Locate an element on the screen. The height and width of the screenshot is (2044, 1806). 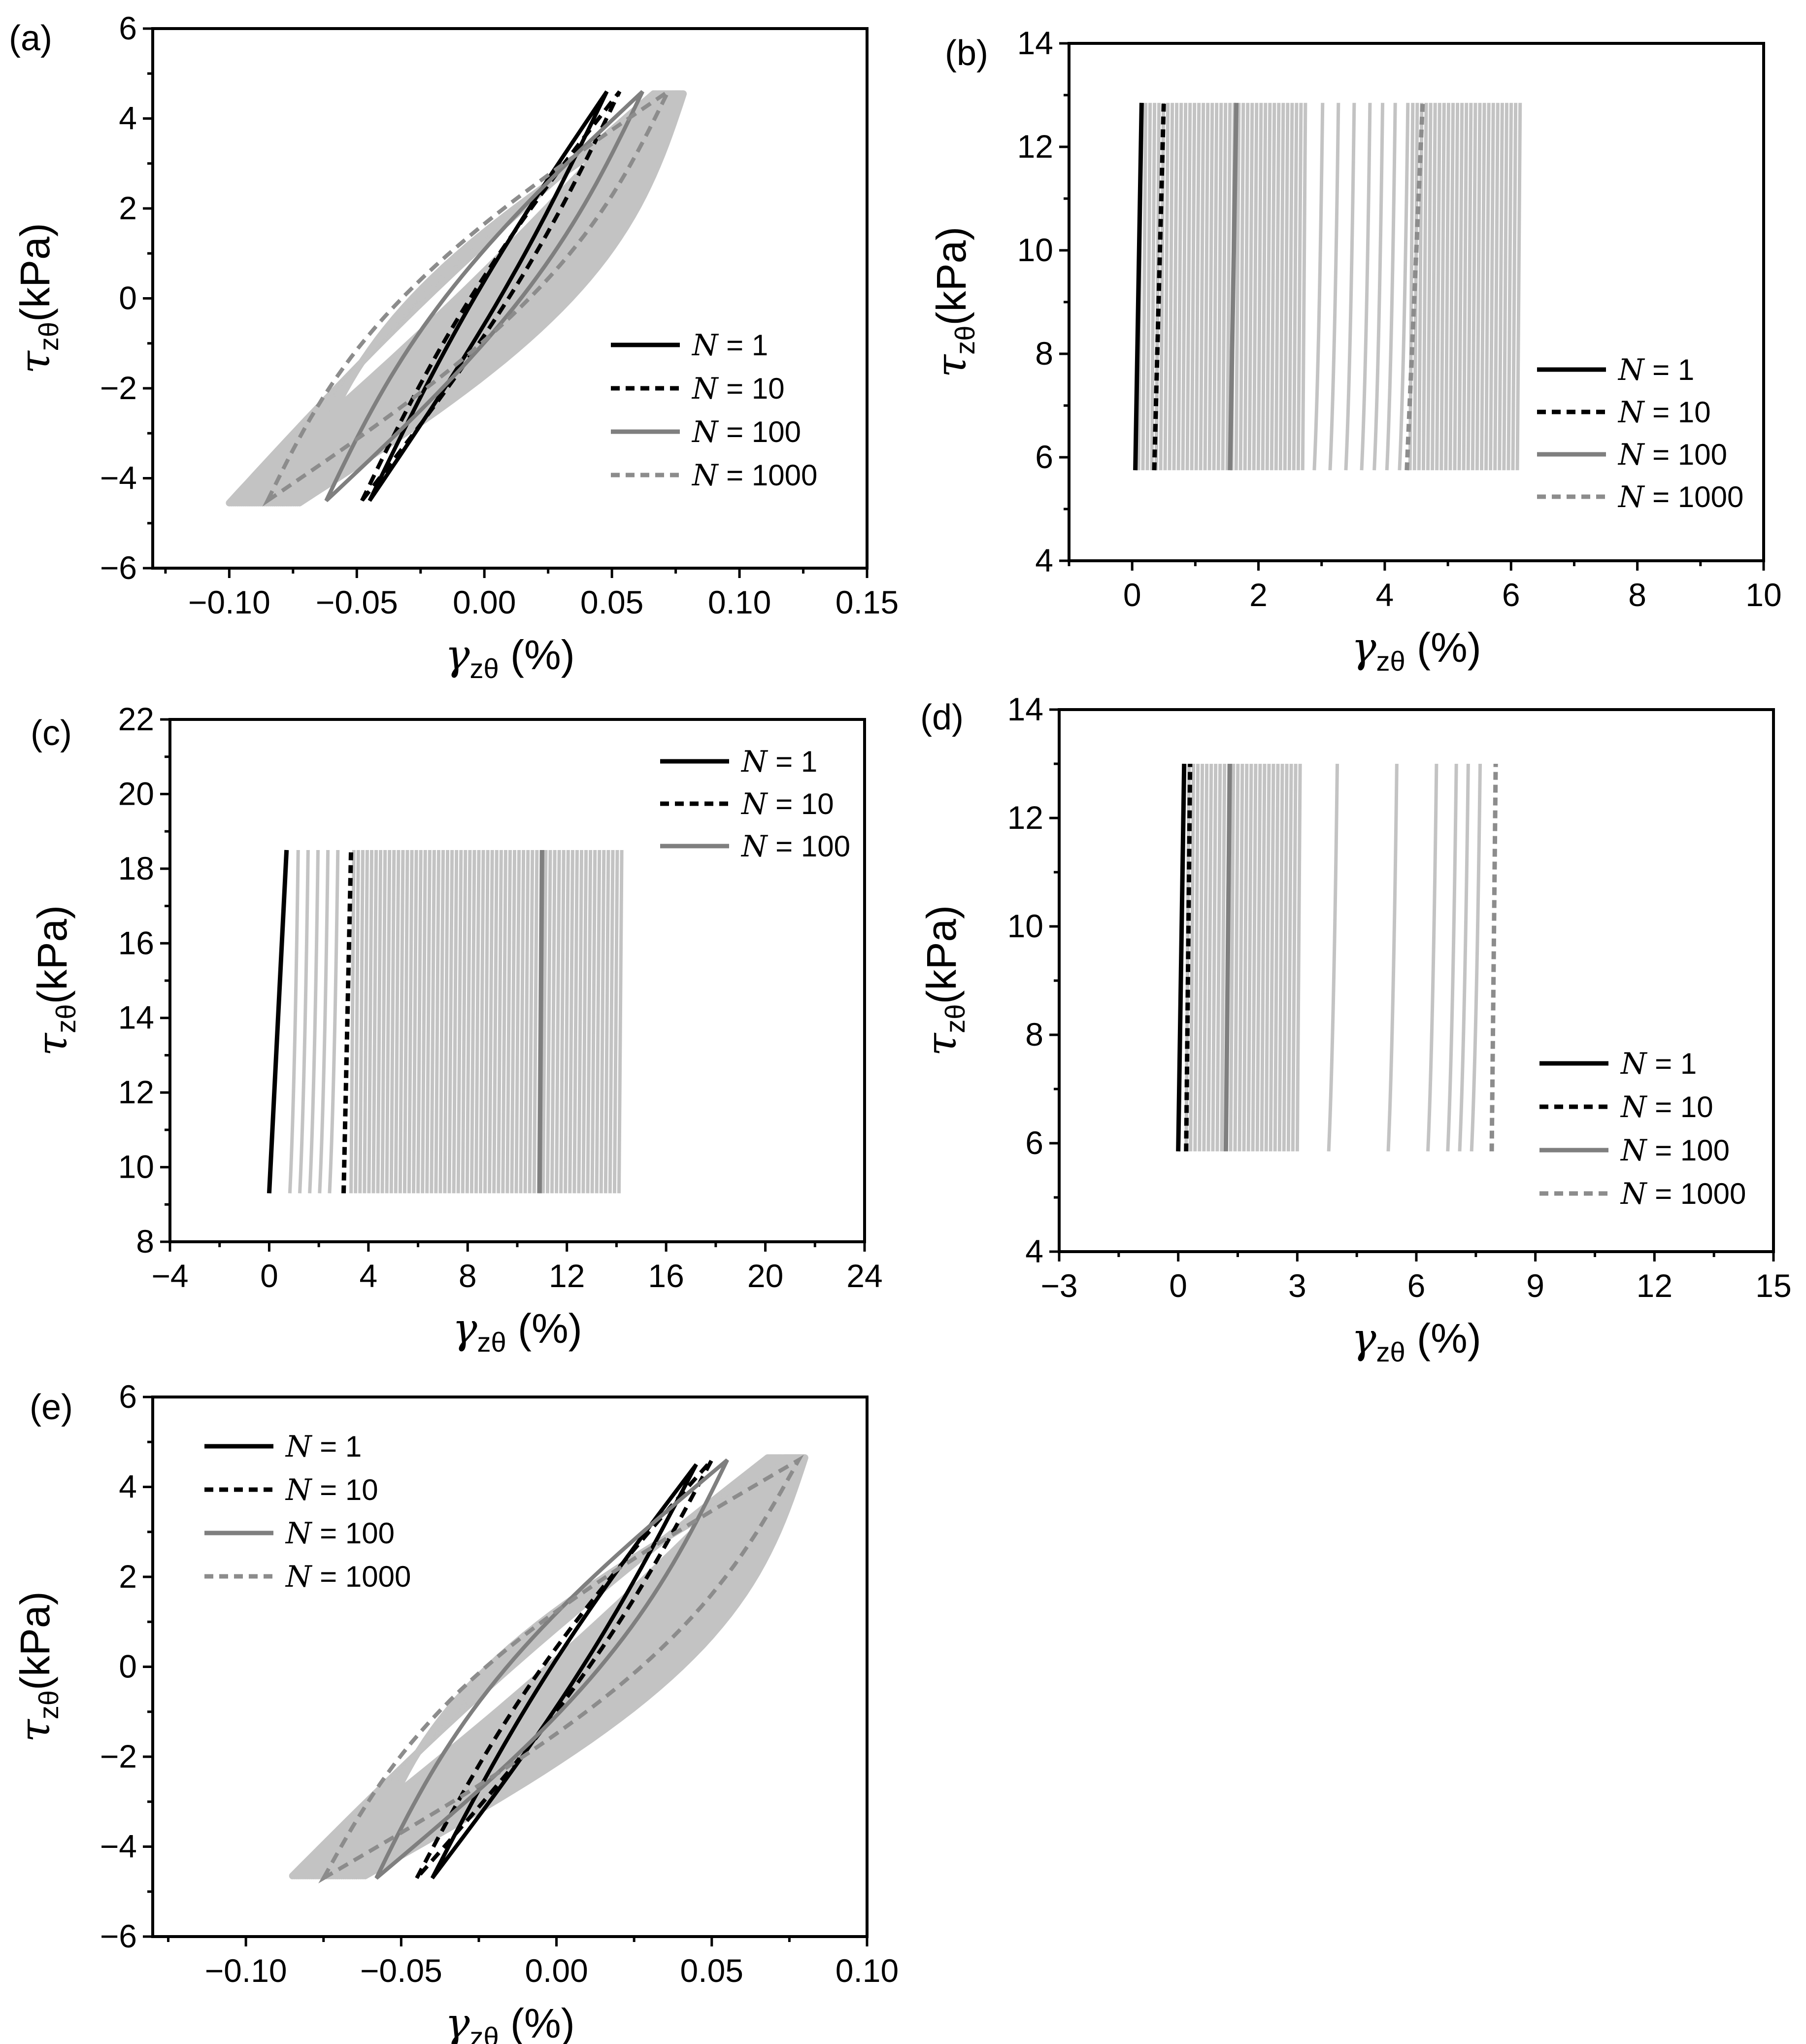
x-tick-label: 0.10 is located at coordinates (867, 1970).